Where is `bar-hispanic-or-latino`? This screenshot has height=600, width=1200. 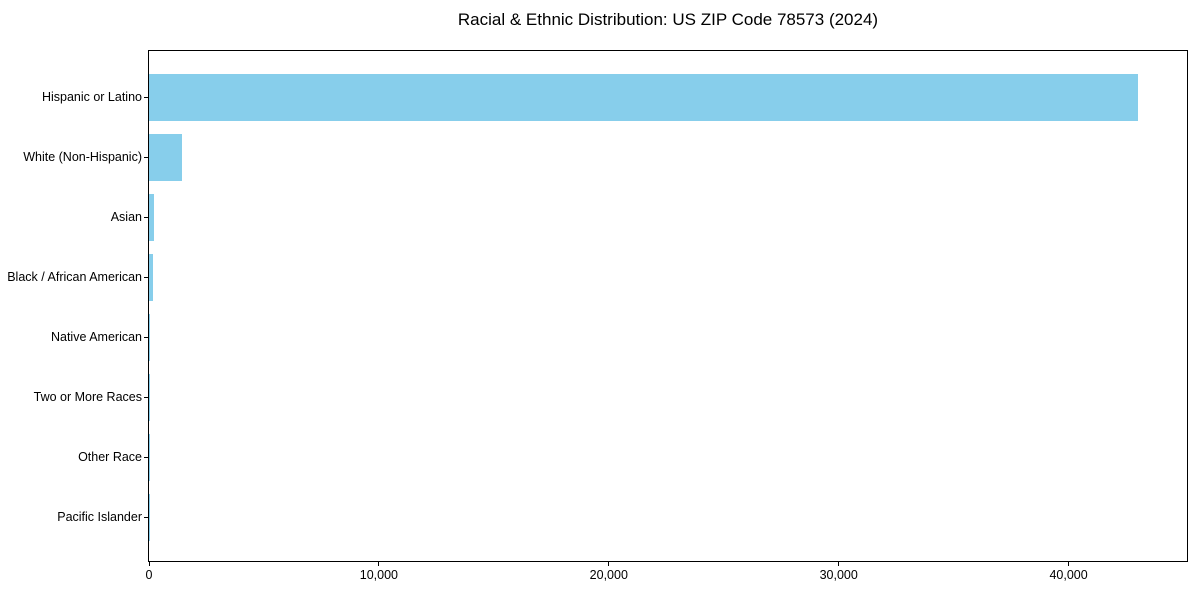
bar-hispanic-or-latino is located at coordinates (643, 97).